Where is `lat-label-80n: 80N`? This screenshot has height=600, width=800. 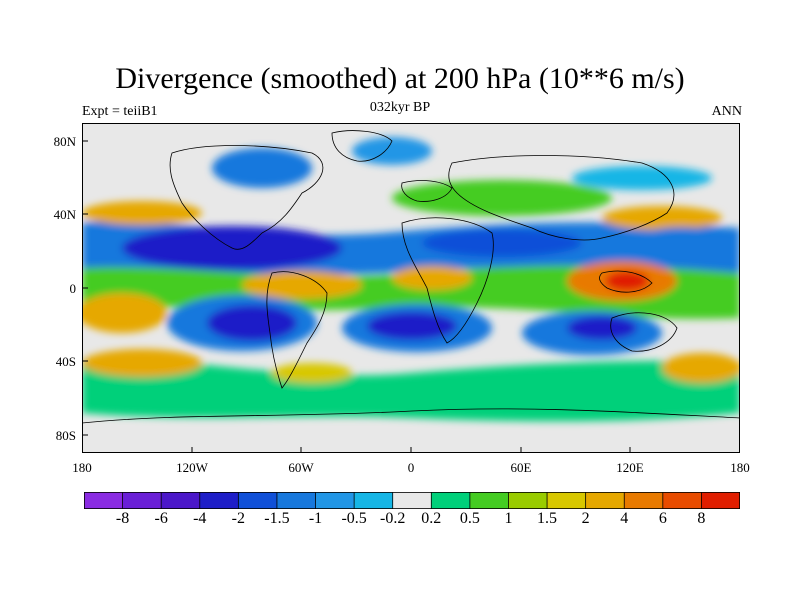
lat-label-80n: 80N is located at coordinates (64, 141).